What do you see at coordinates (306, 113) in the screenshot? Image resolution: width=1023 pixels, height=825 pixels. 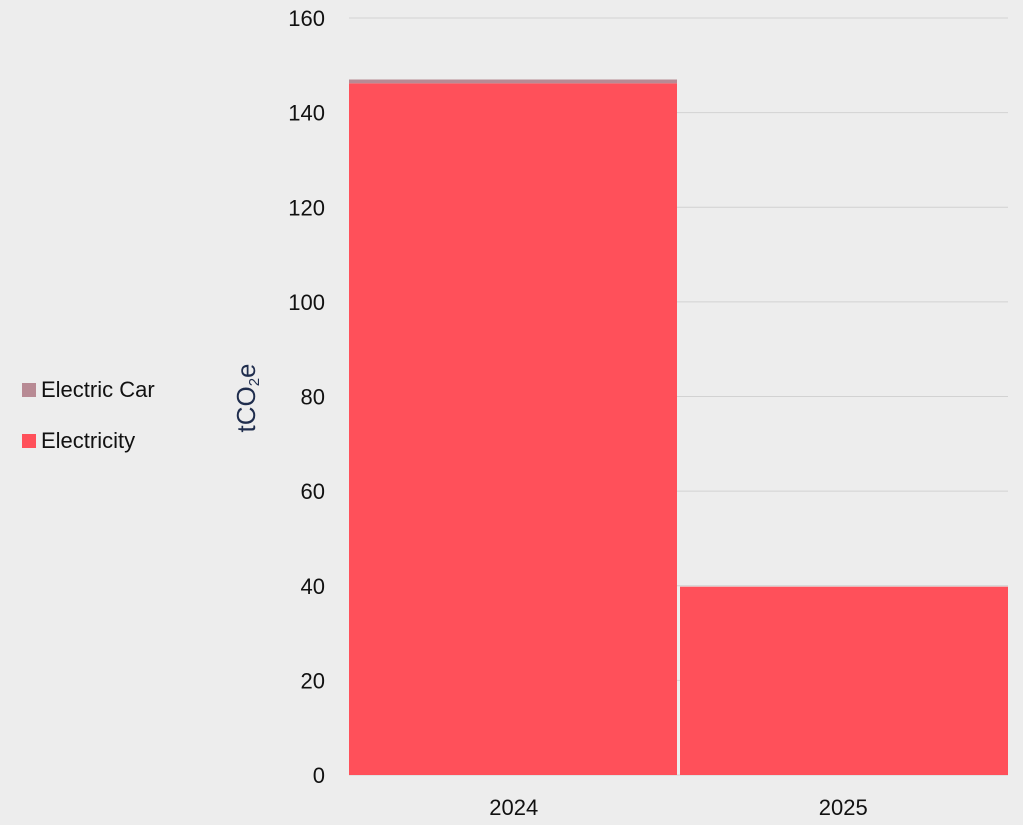 I see `y-tick-label-140: 140` at bounding box center [306, 113].